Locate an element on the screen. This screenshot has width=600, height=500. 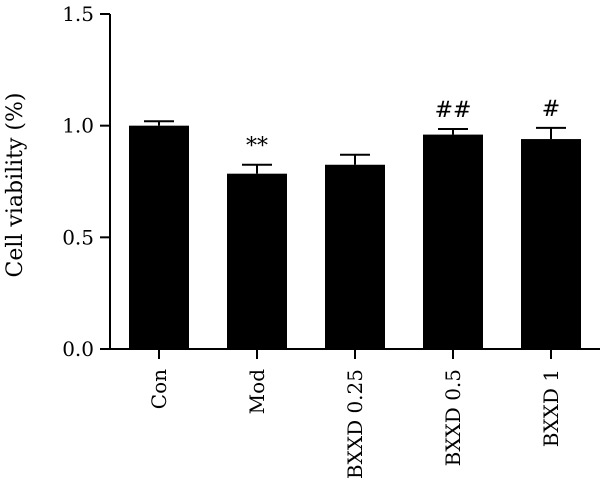
x-tick-label: BXXD 0.25 is located at coordinates (355, 424).